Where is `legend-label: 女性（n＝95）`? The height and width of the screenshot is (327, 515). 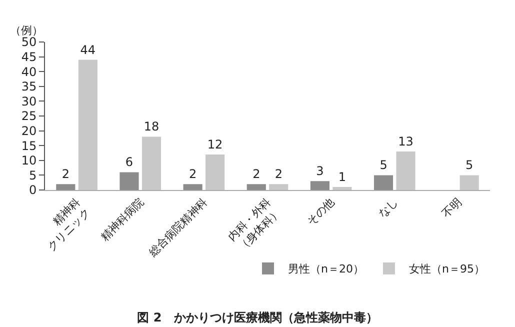
legend-label: 女性（n＝95） is located at coordinates (446, 269).